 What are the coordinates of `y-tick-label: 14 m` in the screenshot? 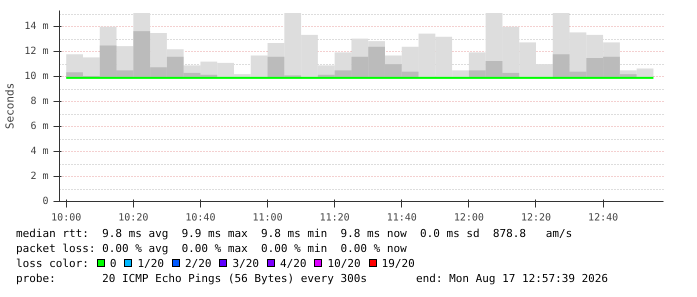 It's located at (36, 26).